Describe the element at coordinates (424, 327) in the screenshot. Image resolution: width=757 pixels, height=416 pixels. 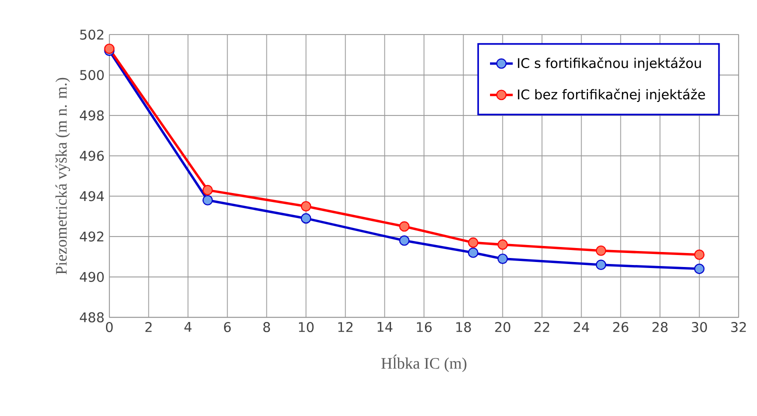
I see `x-tick-label: 16` at that location.